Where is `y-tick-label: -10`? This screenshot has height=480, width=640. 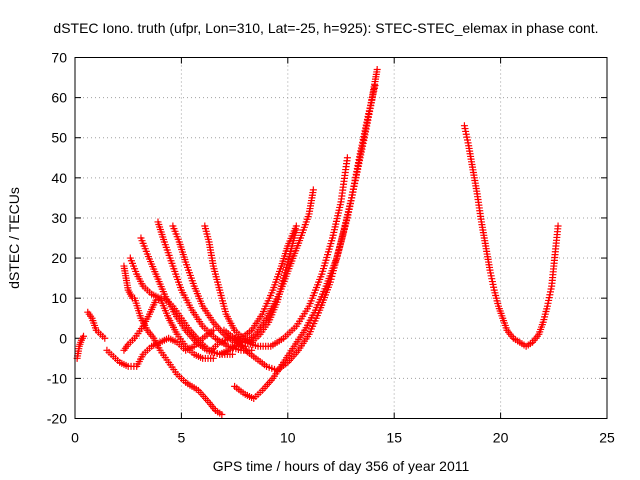 y-tick-label: -10 is located at coordinates (57, 378).